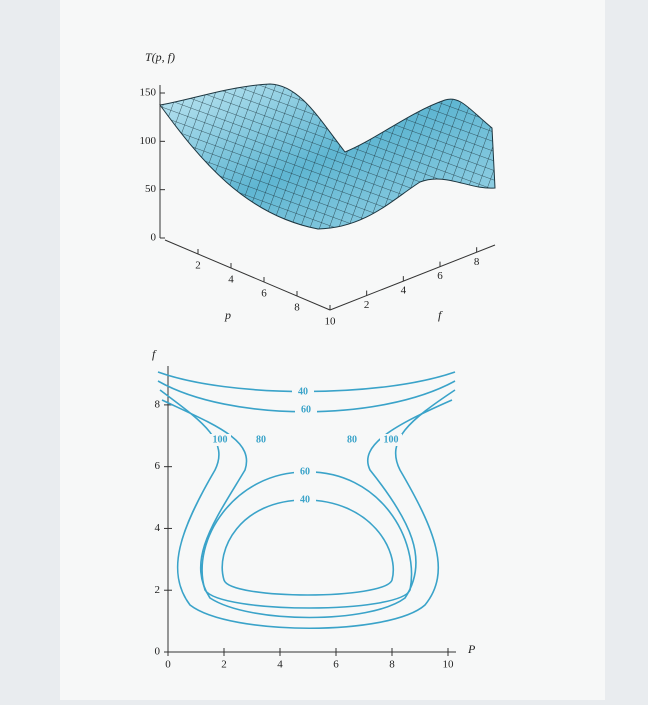 The width and height of the screenshot is (648, 705). What do you see at coordinates (477, 262) in the screenshot?
I see `f-tick-label: 8` at bounding box center [477, 262].